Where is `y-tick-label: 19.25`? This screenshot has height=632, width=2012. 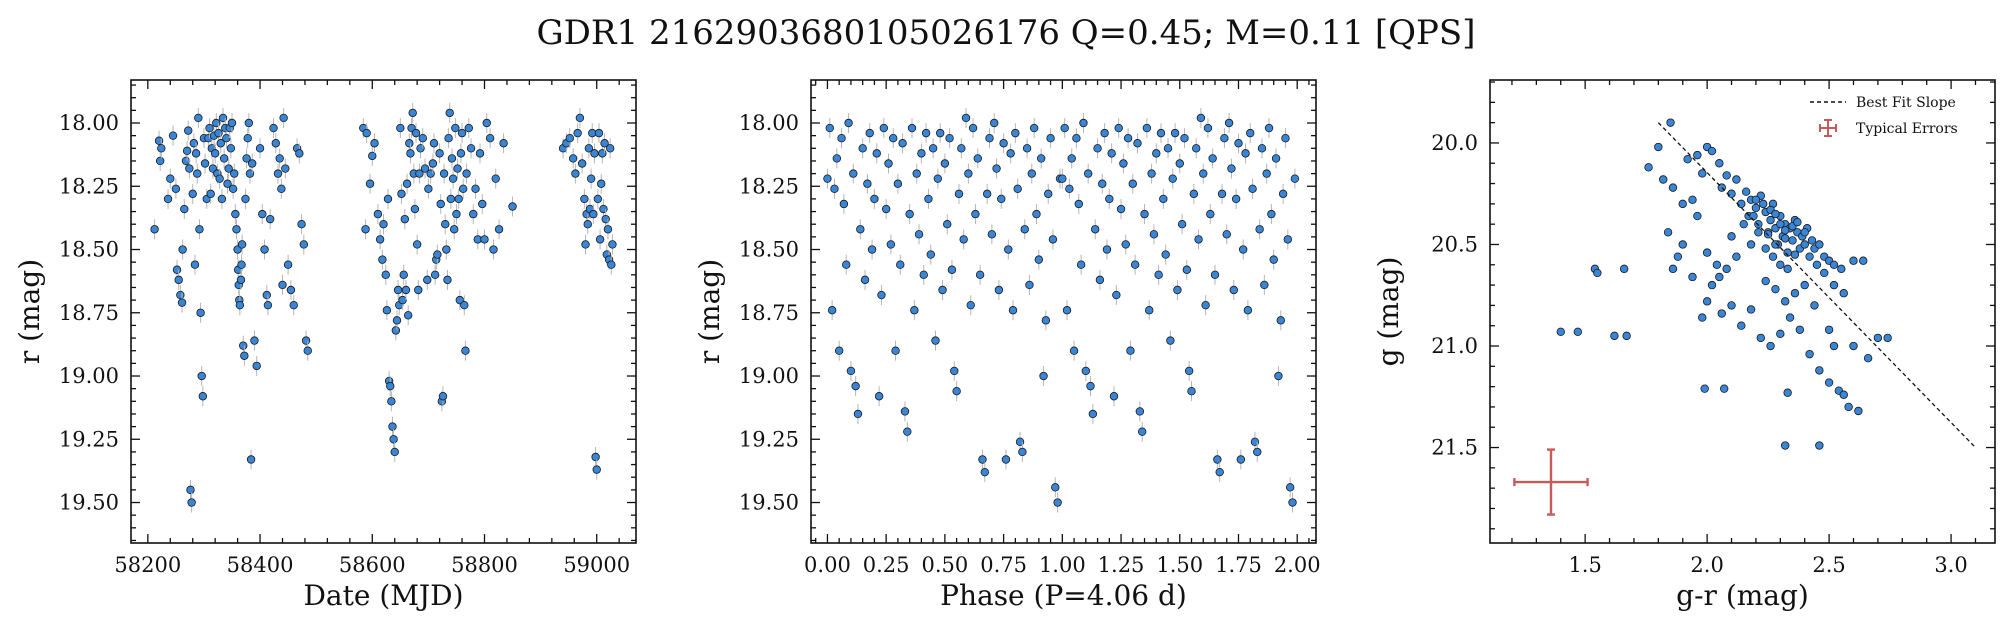
y-tick-label: 19.25 is located at coordinates (89, 439).